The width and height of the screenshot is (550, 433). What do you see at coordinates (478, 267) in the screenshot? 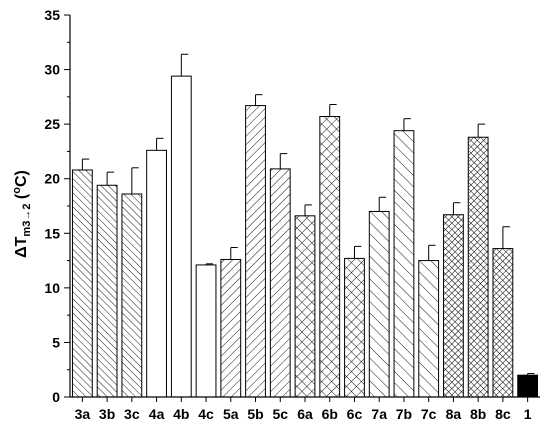
I see `bar-8b` at bounding box center [478, 267].